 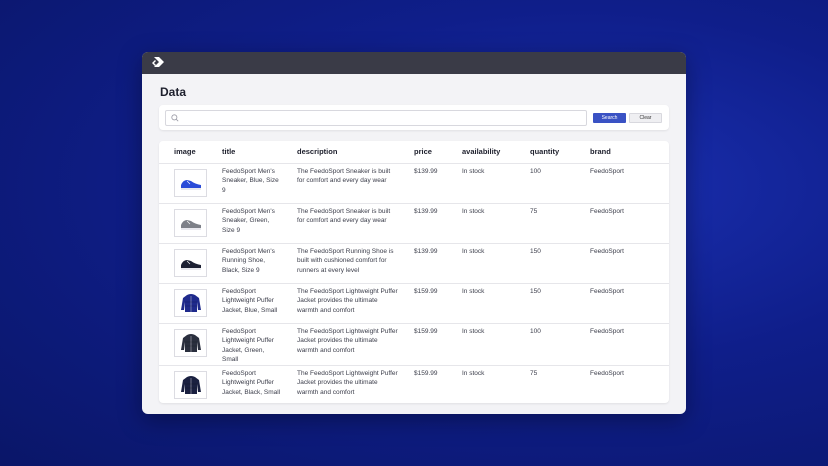 I want to click on search-field, so click(x=376, y=117).